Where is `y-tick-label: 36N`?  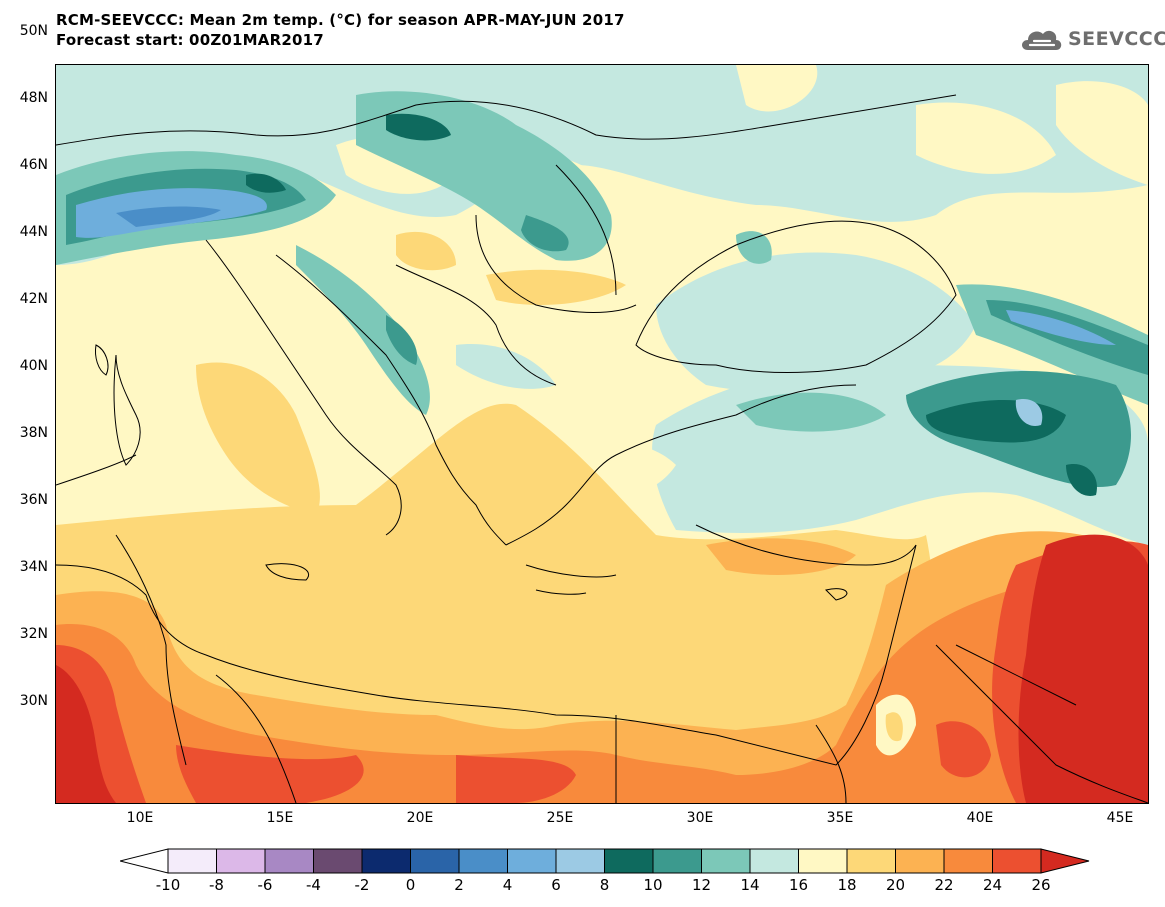
y-tick-label: 36N is located at coordinates (33, 500).